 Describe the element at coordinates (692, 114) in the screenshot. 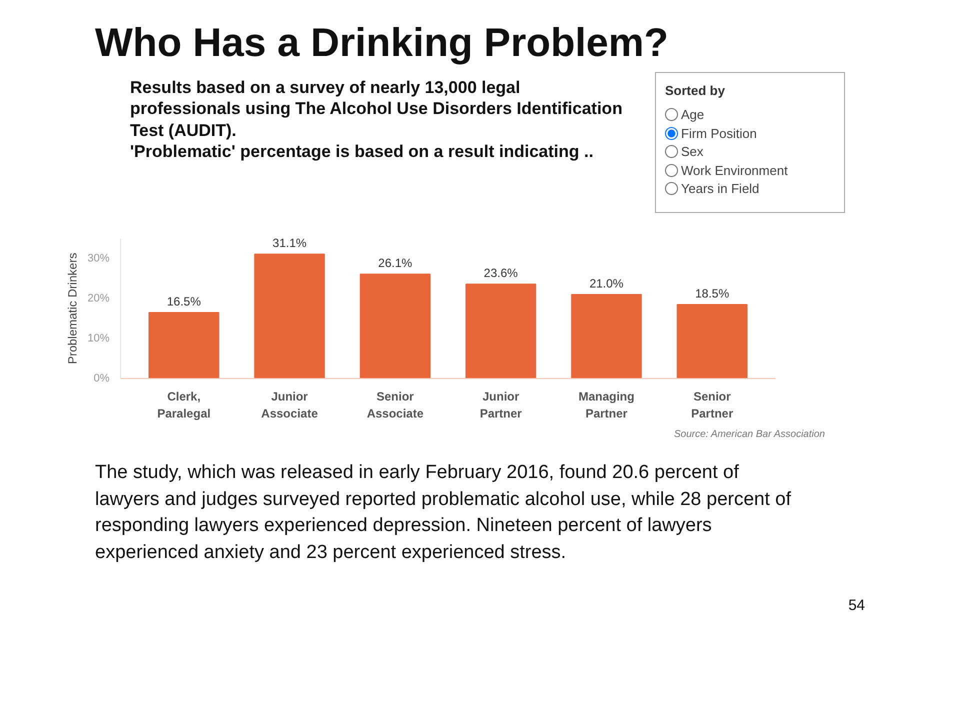

I see `text: Age` at that location.